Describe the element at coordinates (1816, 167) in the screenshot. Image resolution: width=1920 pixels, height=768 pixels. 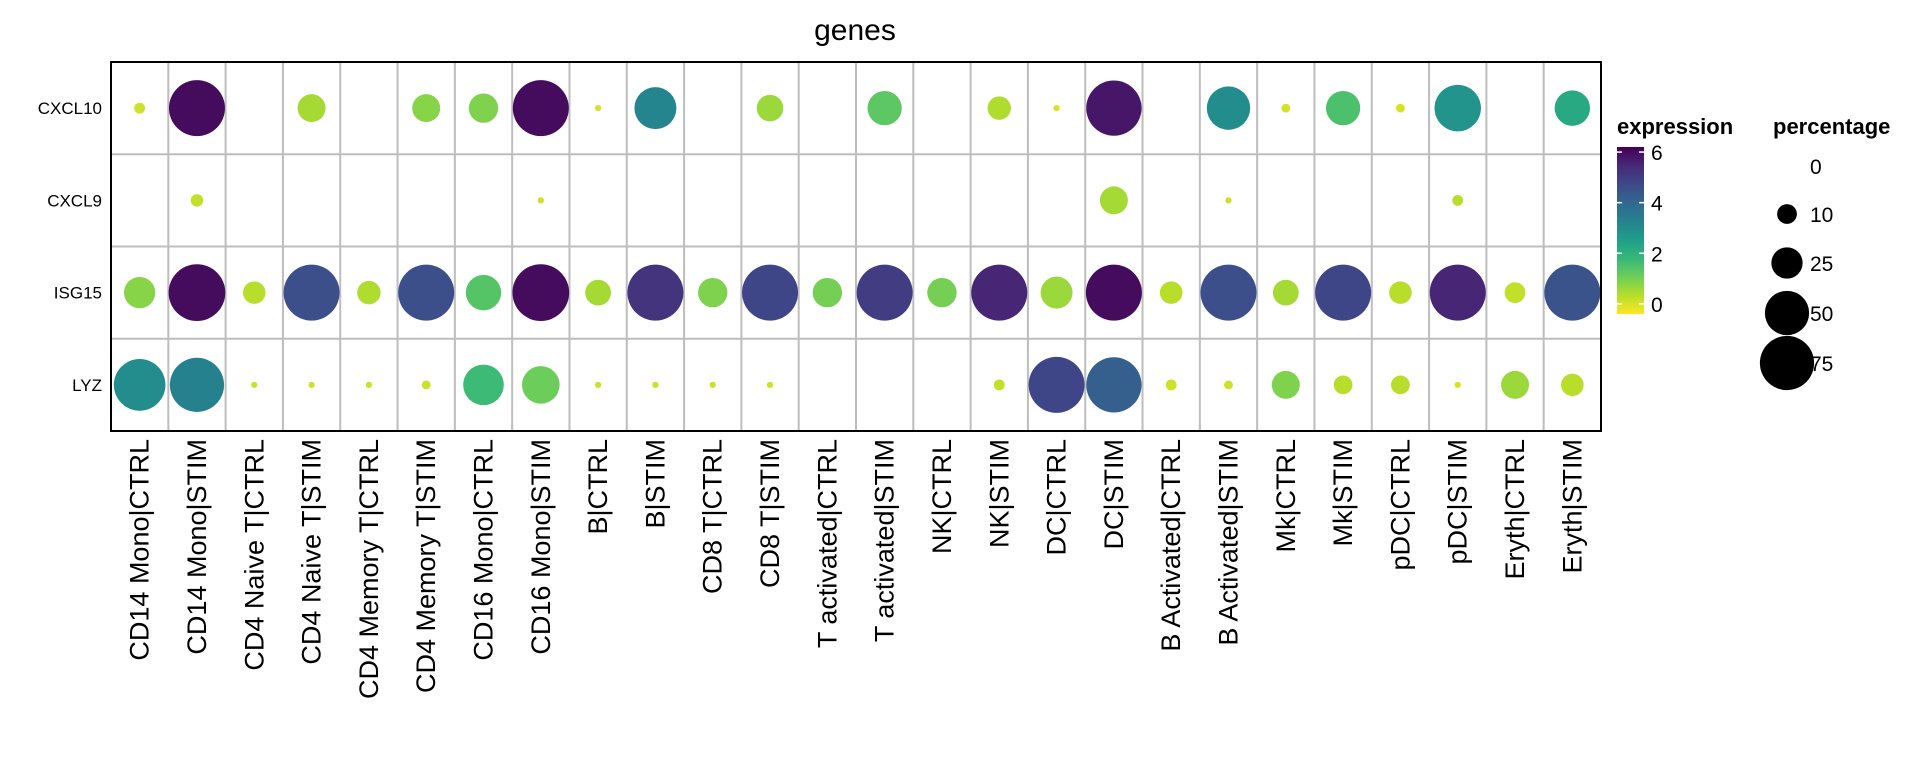
I see `size-key-label: 0` at that location.